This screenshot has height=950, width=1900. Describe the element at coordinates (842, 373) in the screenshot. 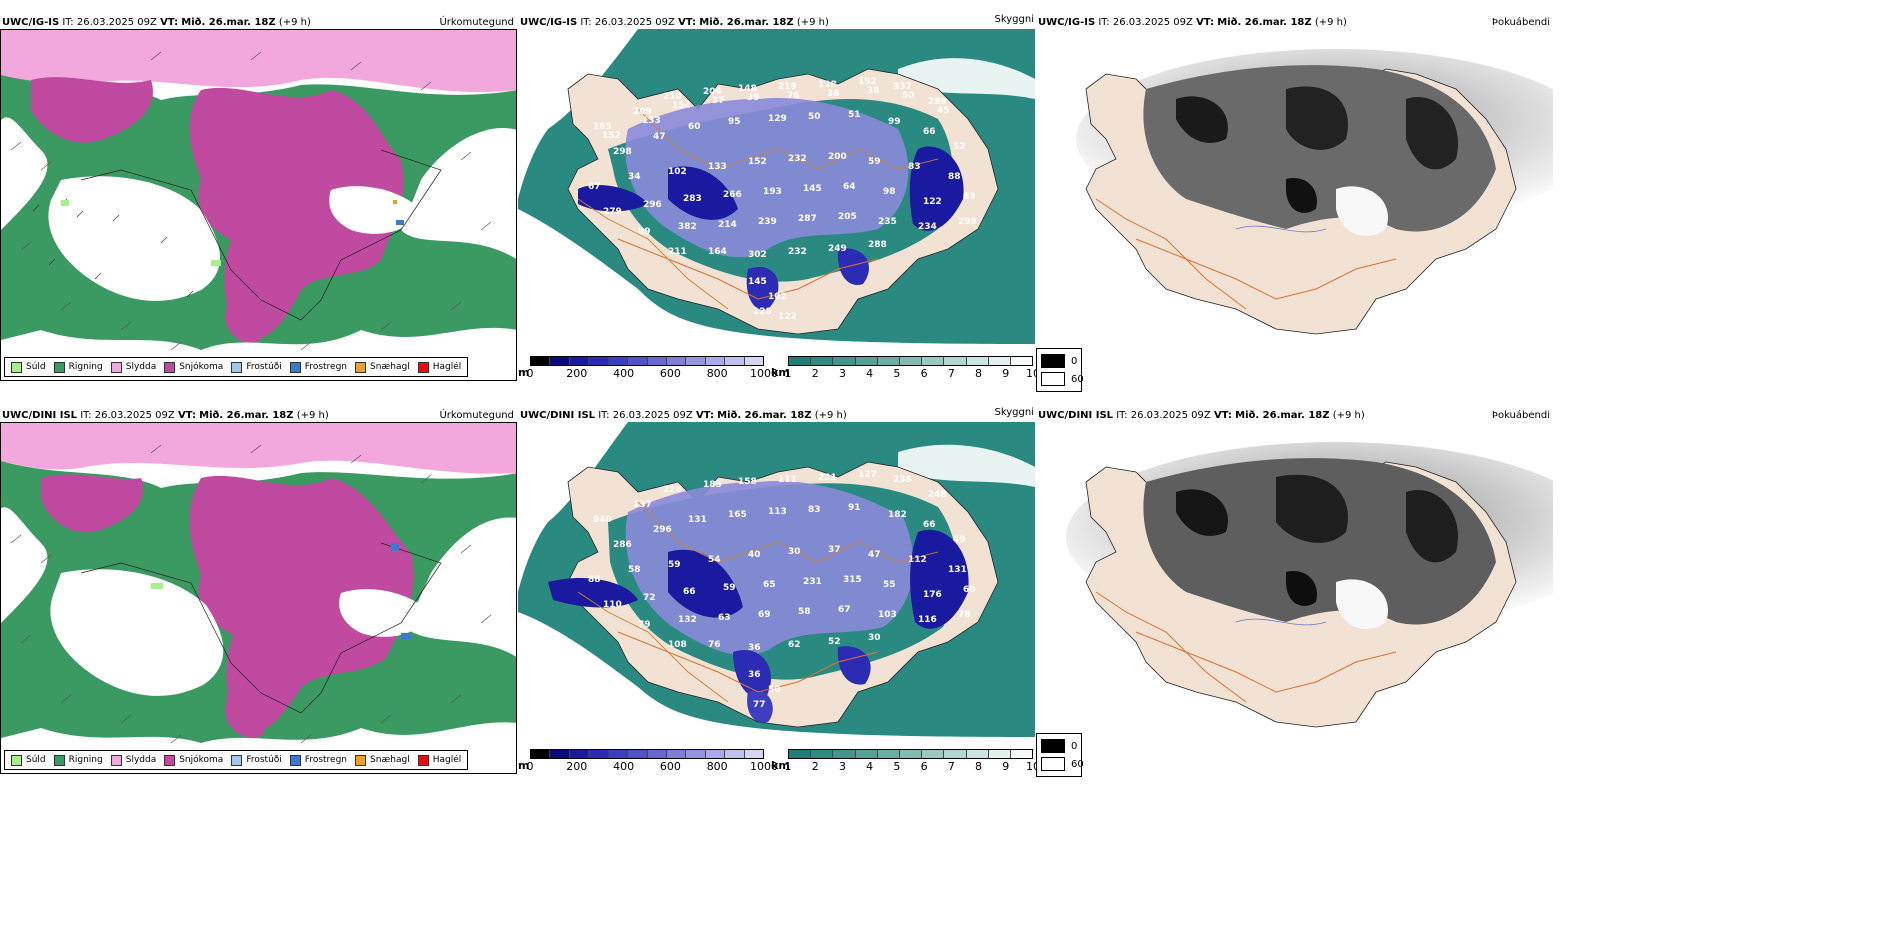

I see `colorbar-tick-label: 3` at that location.